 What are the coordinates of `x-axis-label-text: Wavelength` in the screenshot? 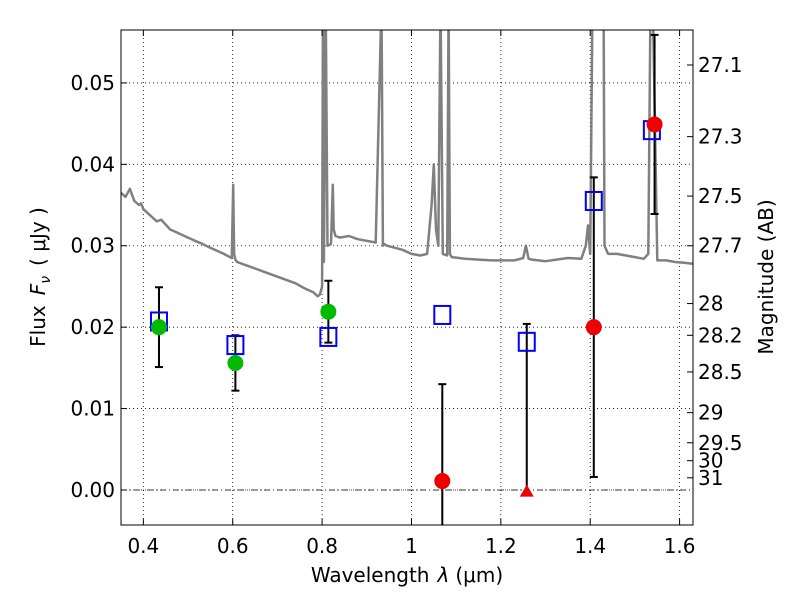 It's located at (370, 575).